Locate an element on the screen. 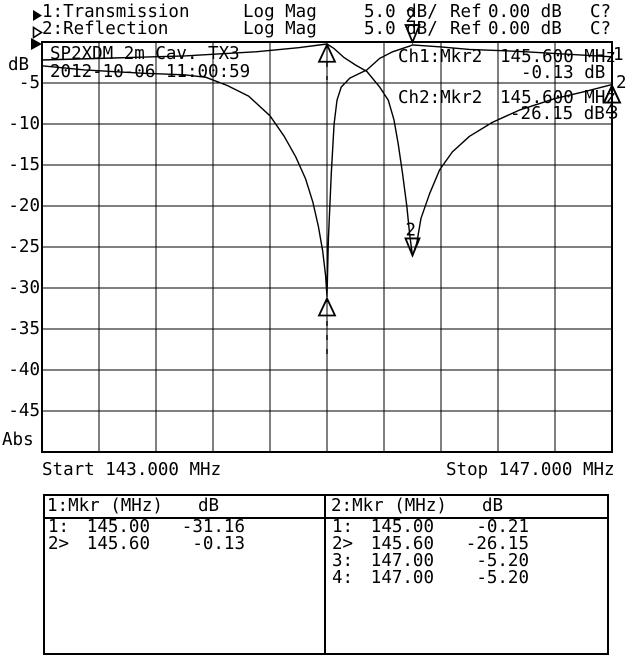  y-tick-label: -20 is located at coordinates (24, 206).